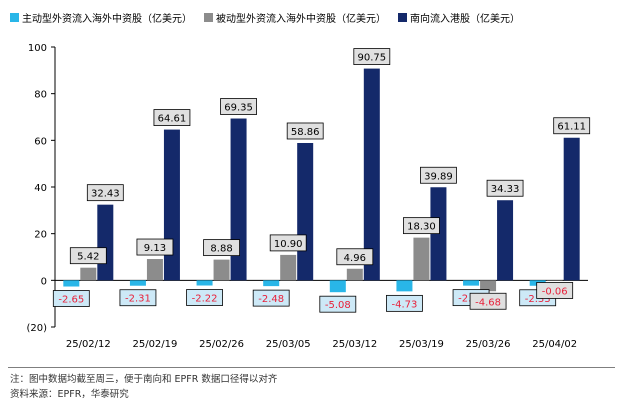 The image size is (623, 409). I want to click on data-label-active: -2.33, so click(538, 299).